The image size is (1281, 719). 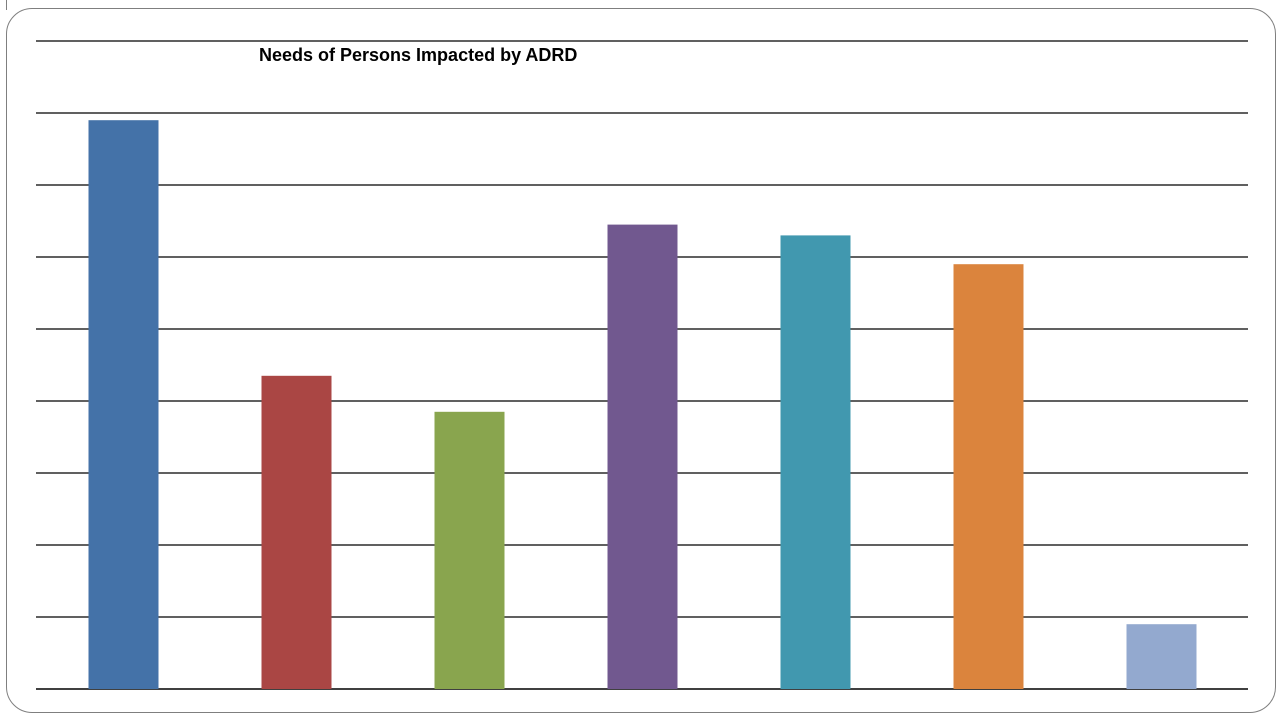 I want to click on chart-title: Needs of Persons Impacted by ADRD, so click(x=418, y=55).